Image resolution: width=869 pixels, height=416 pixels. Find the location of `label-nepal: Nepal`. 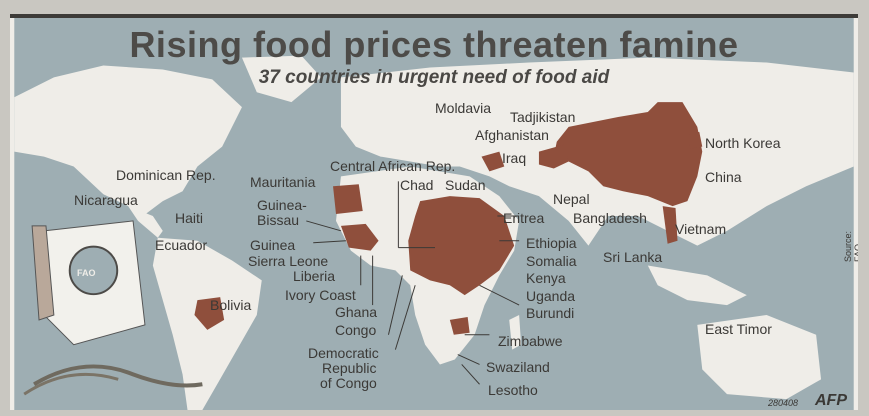

label-nepal: Nepal is located at coordinates (571, 199).